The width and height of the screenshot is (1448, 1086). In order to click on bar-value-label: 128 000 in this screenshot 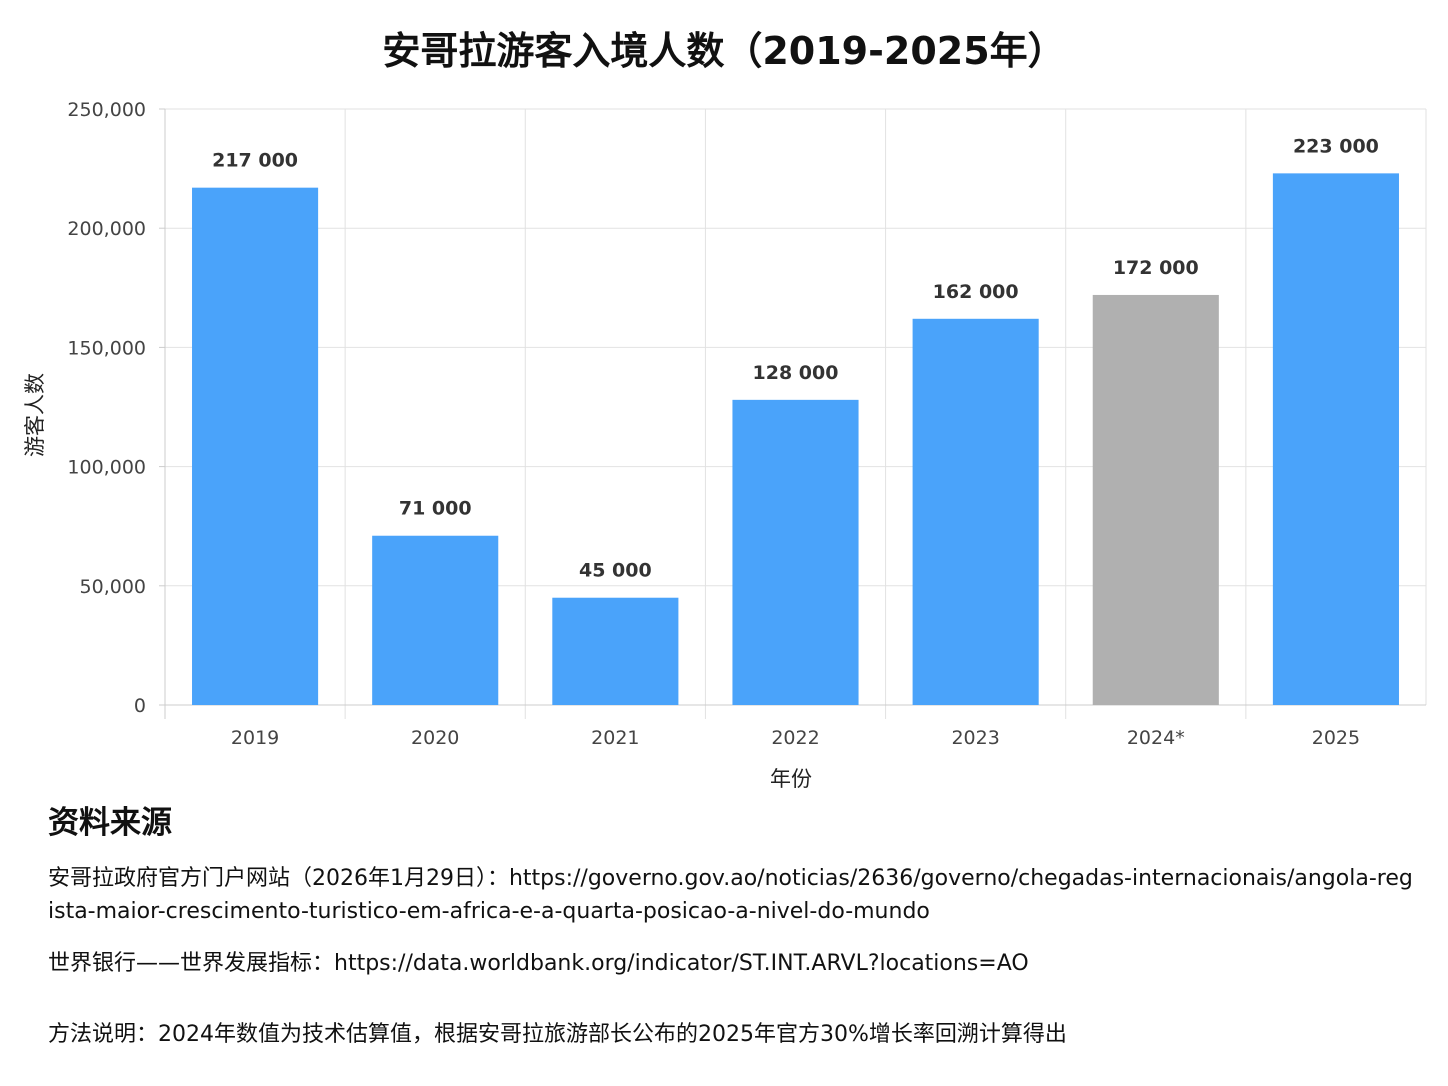, I will do `click(796, 373)`.